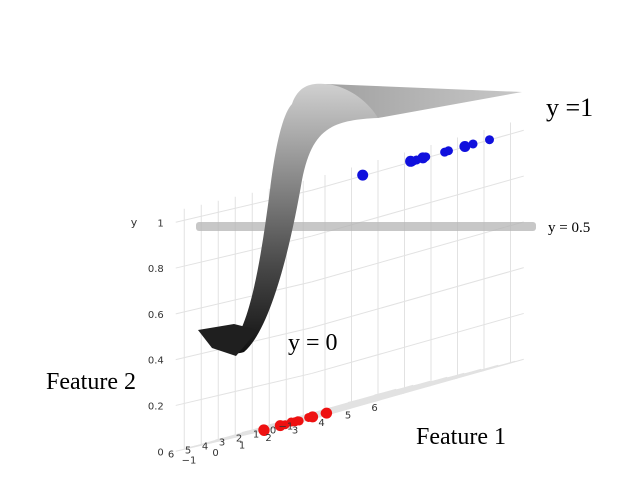  I want to click on z-tick-label: 0, so click(160, 452).